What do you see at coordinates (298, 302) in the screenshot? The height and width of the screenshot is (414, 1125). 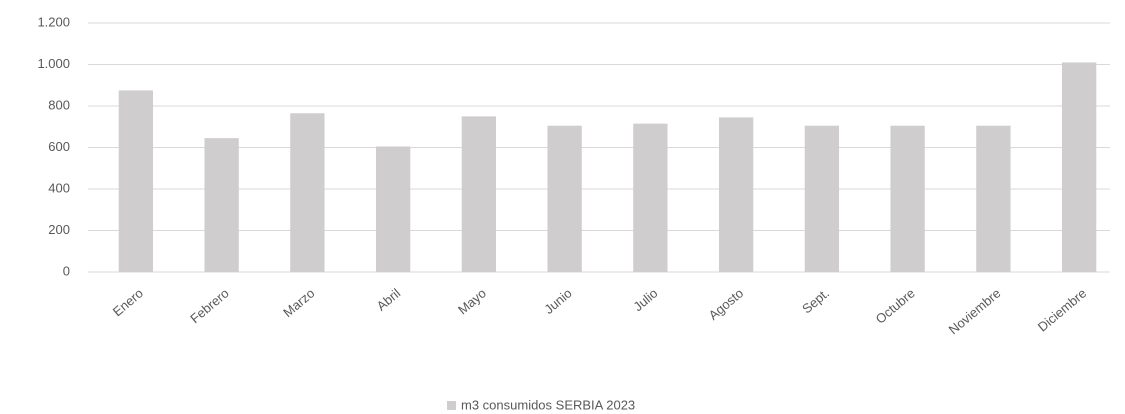 I see `x-tick-label: Marzo` at bounding box center [298, 302].